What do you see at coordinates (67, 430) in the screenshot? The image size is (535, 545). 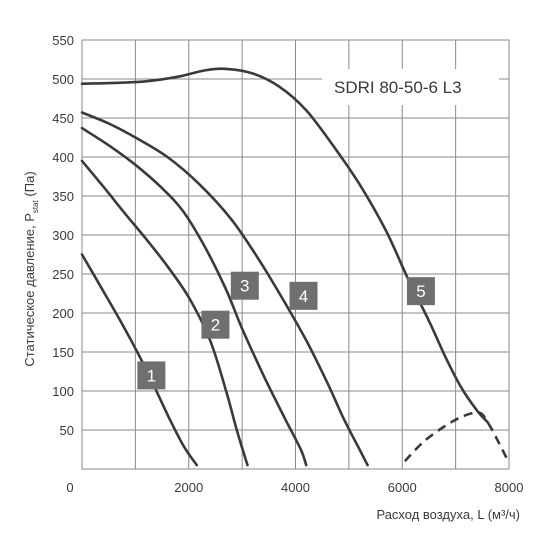 I see `y-tick-label: 50` at bounding box center [67, 430].